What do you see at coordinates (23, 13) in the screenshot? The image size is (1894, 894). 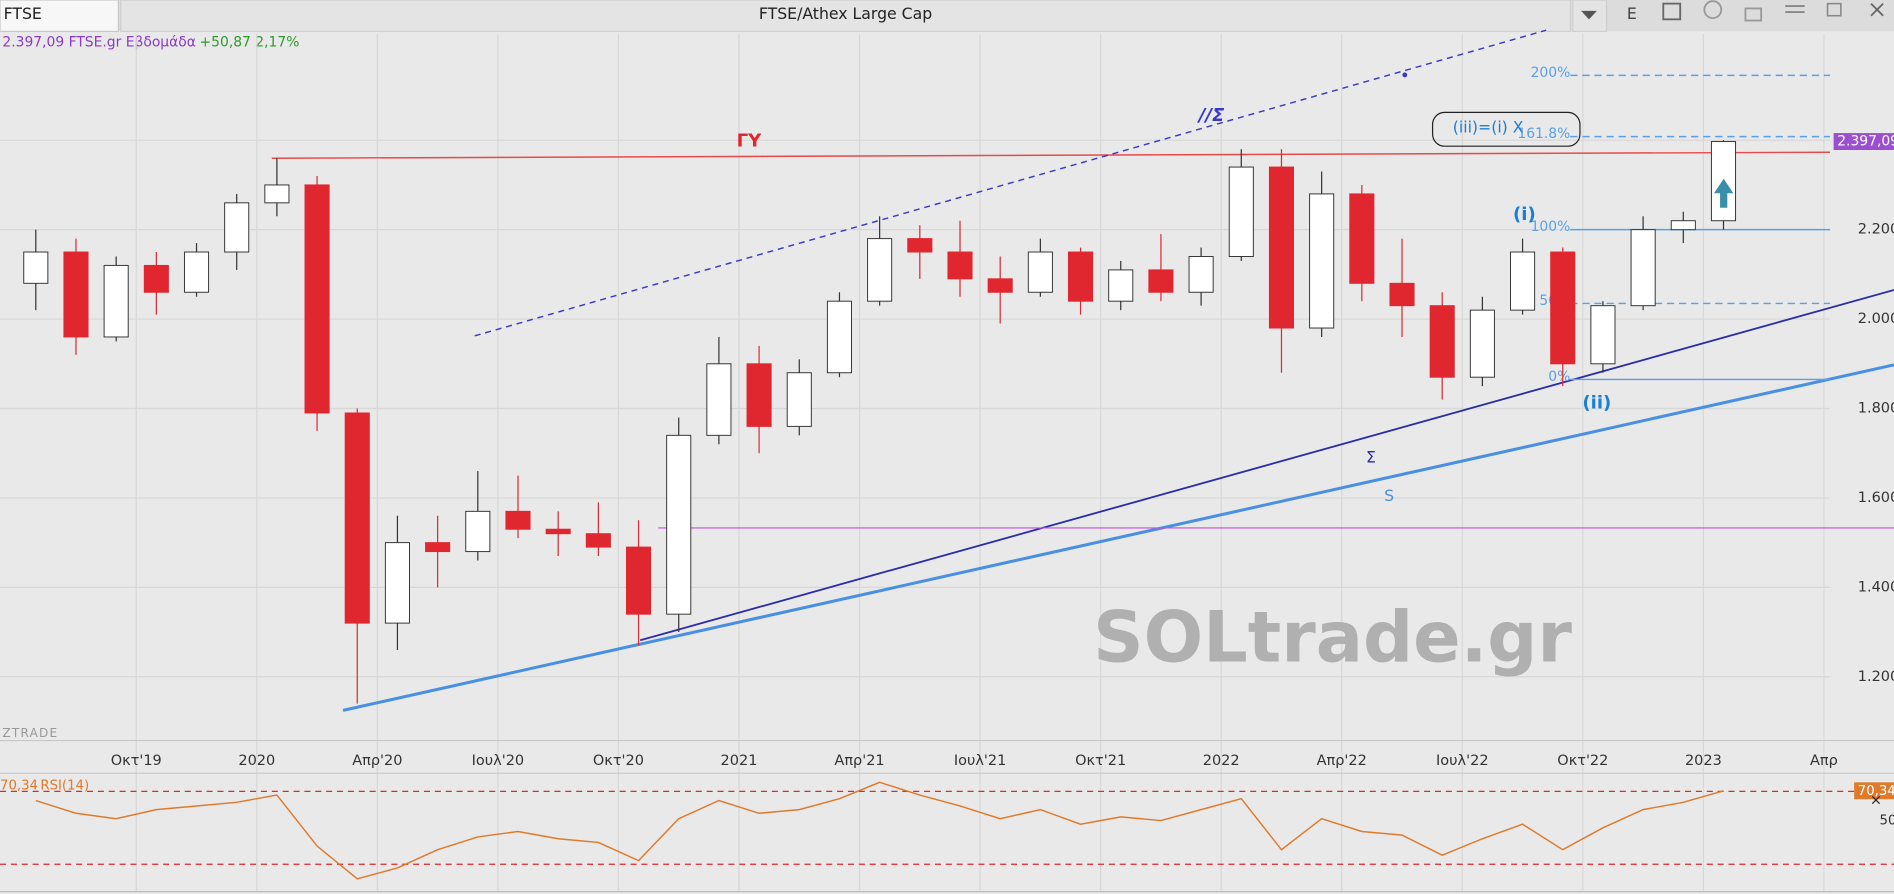 I see `symbol-tab-label: FTSE` at bounding box center [23, 13].